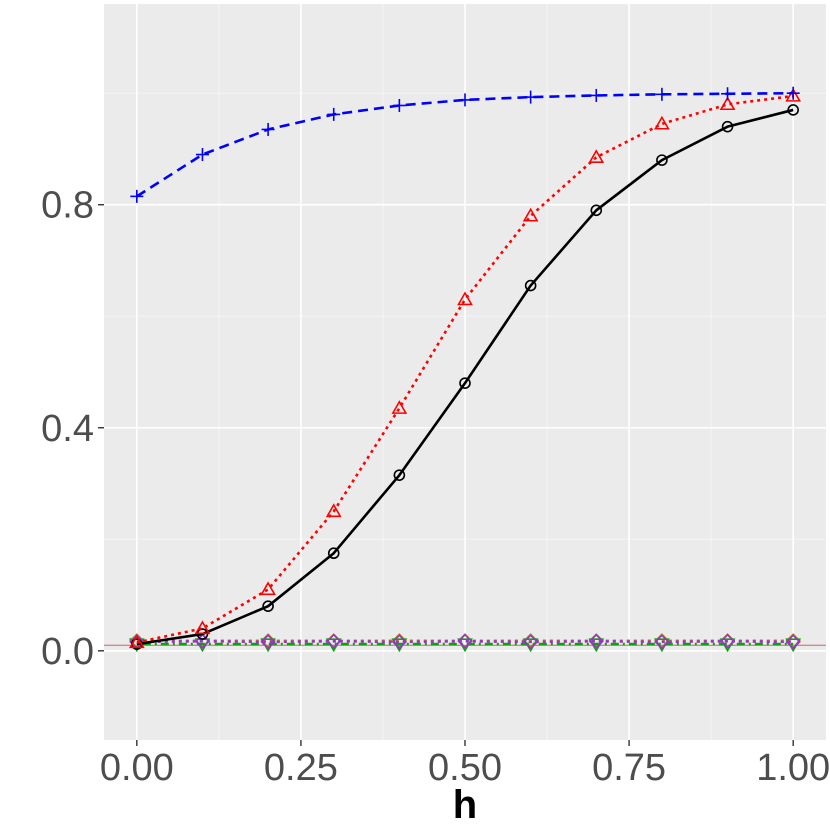 This screenshot has width=830, height=830. I want to click on x-tick-label: 1.00, so click(793, 768).